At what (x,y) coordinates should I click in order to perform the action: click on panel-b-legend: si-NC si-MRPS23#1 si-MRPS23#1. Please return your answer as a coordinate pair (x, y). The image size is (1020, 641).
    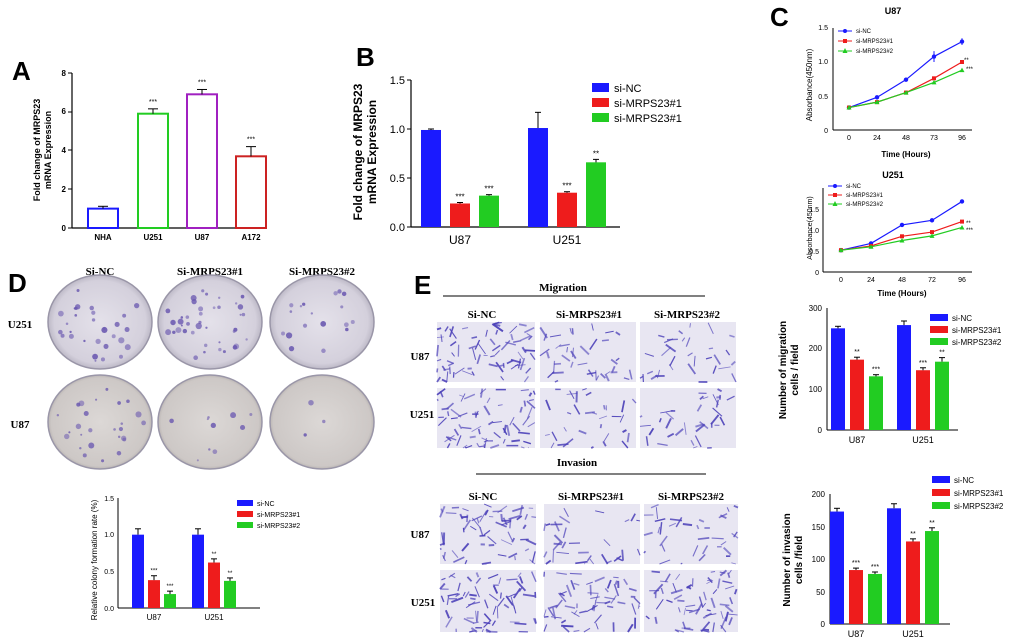
    Looking at the image, I should click on (637, 104).